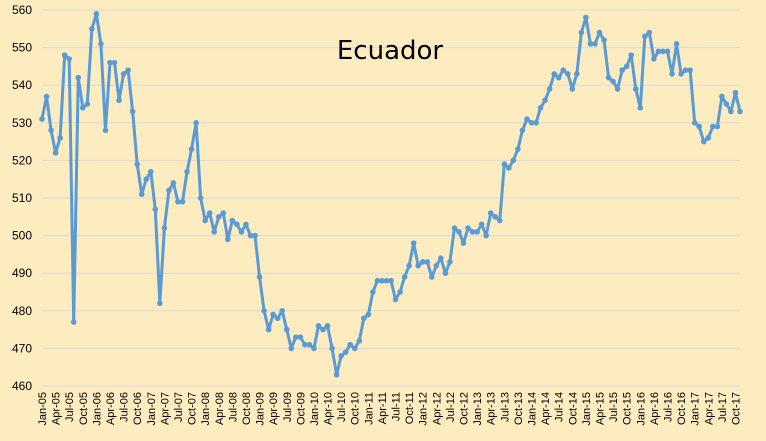  I want to click on x-tick-label: Apr-11, so click(383, 408).